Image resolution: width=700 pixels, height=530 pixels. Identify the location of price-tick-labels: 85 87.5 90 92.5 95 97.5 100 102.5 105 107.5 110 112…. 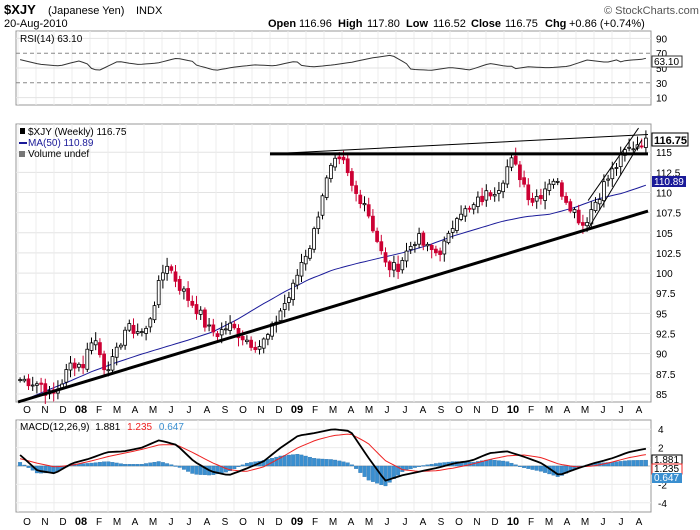
(668, 274).